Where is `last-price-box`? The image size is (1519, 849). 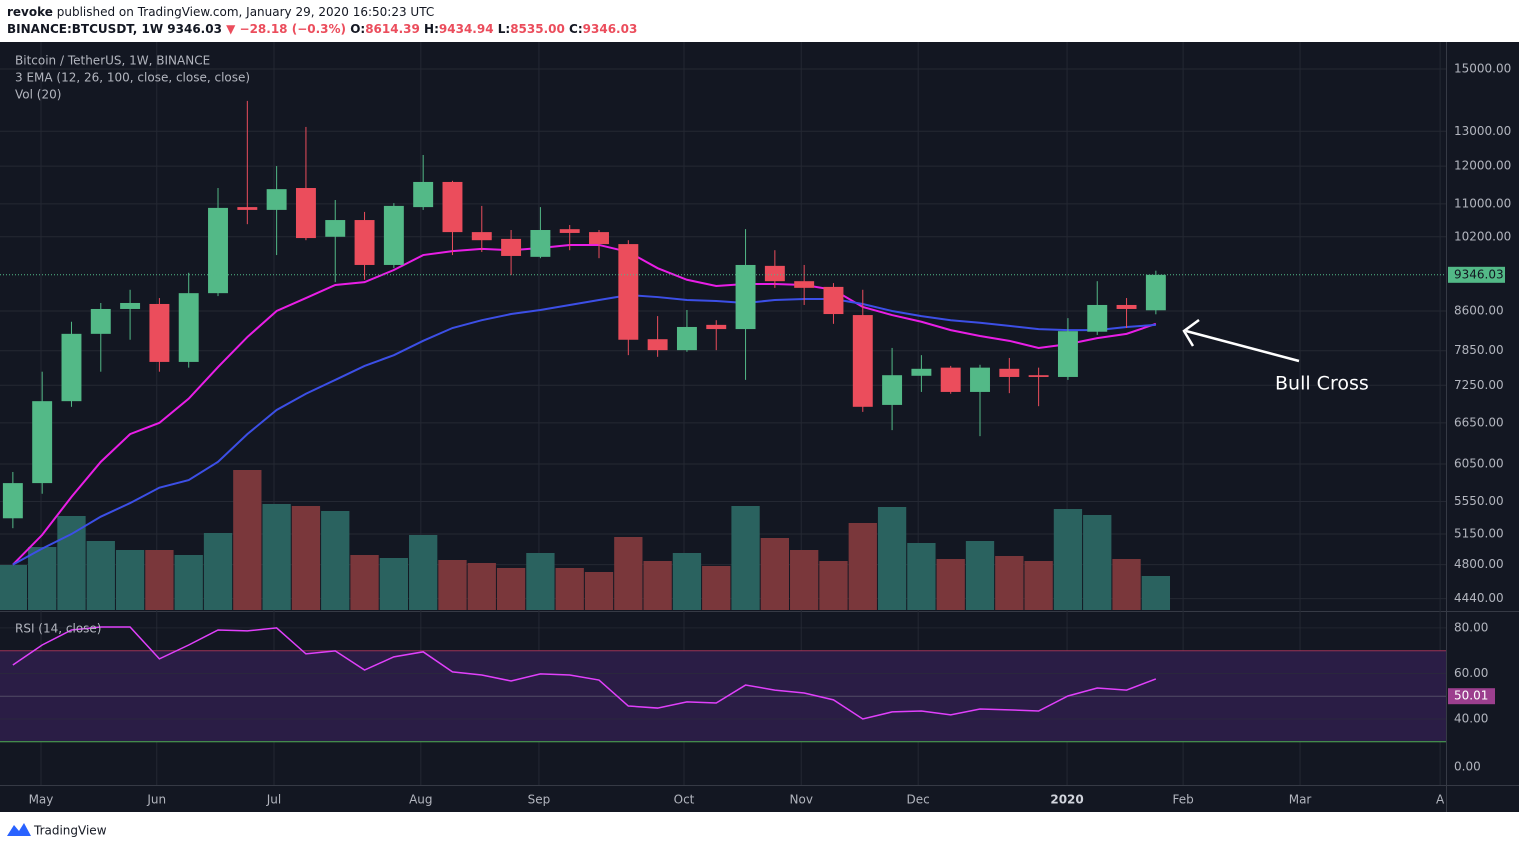 last-price-box is located at coordinates (1476, 274).